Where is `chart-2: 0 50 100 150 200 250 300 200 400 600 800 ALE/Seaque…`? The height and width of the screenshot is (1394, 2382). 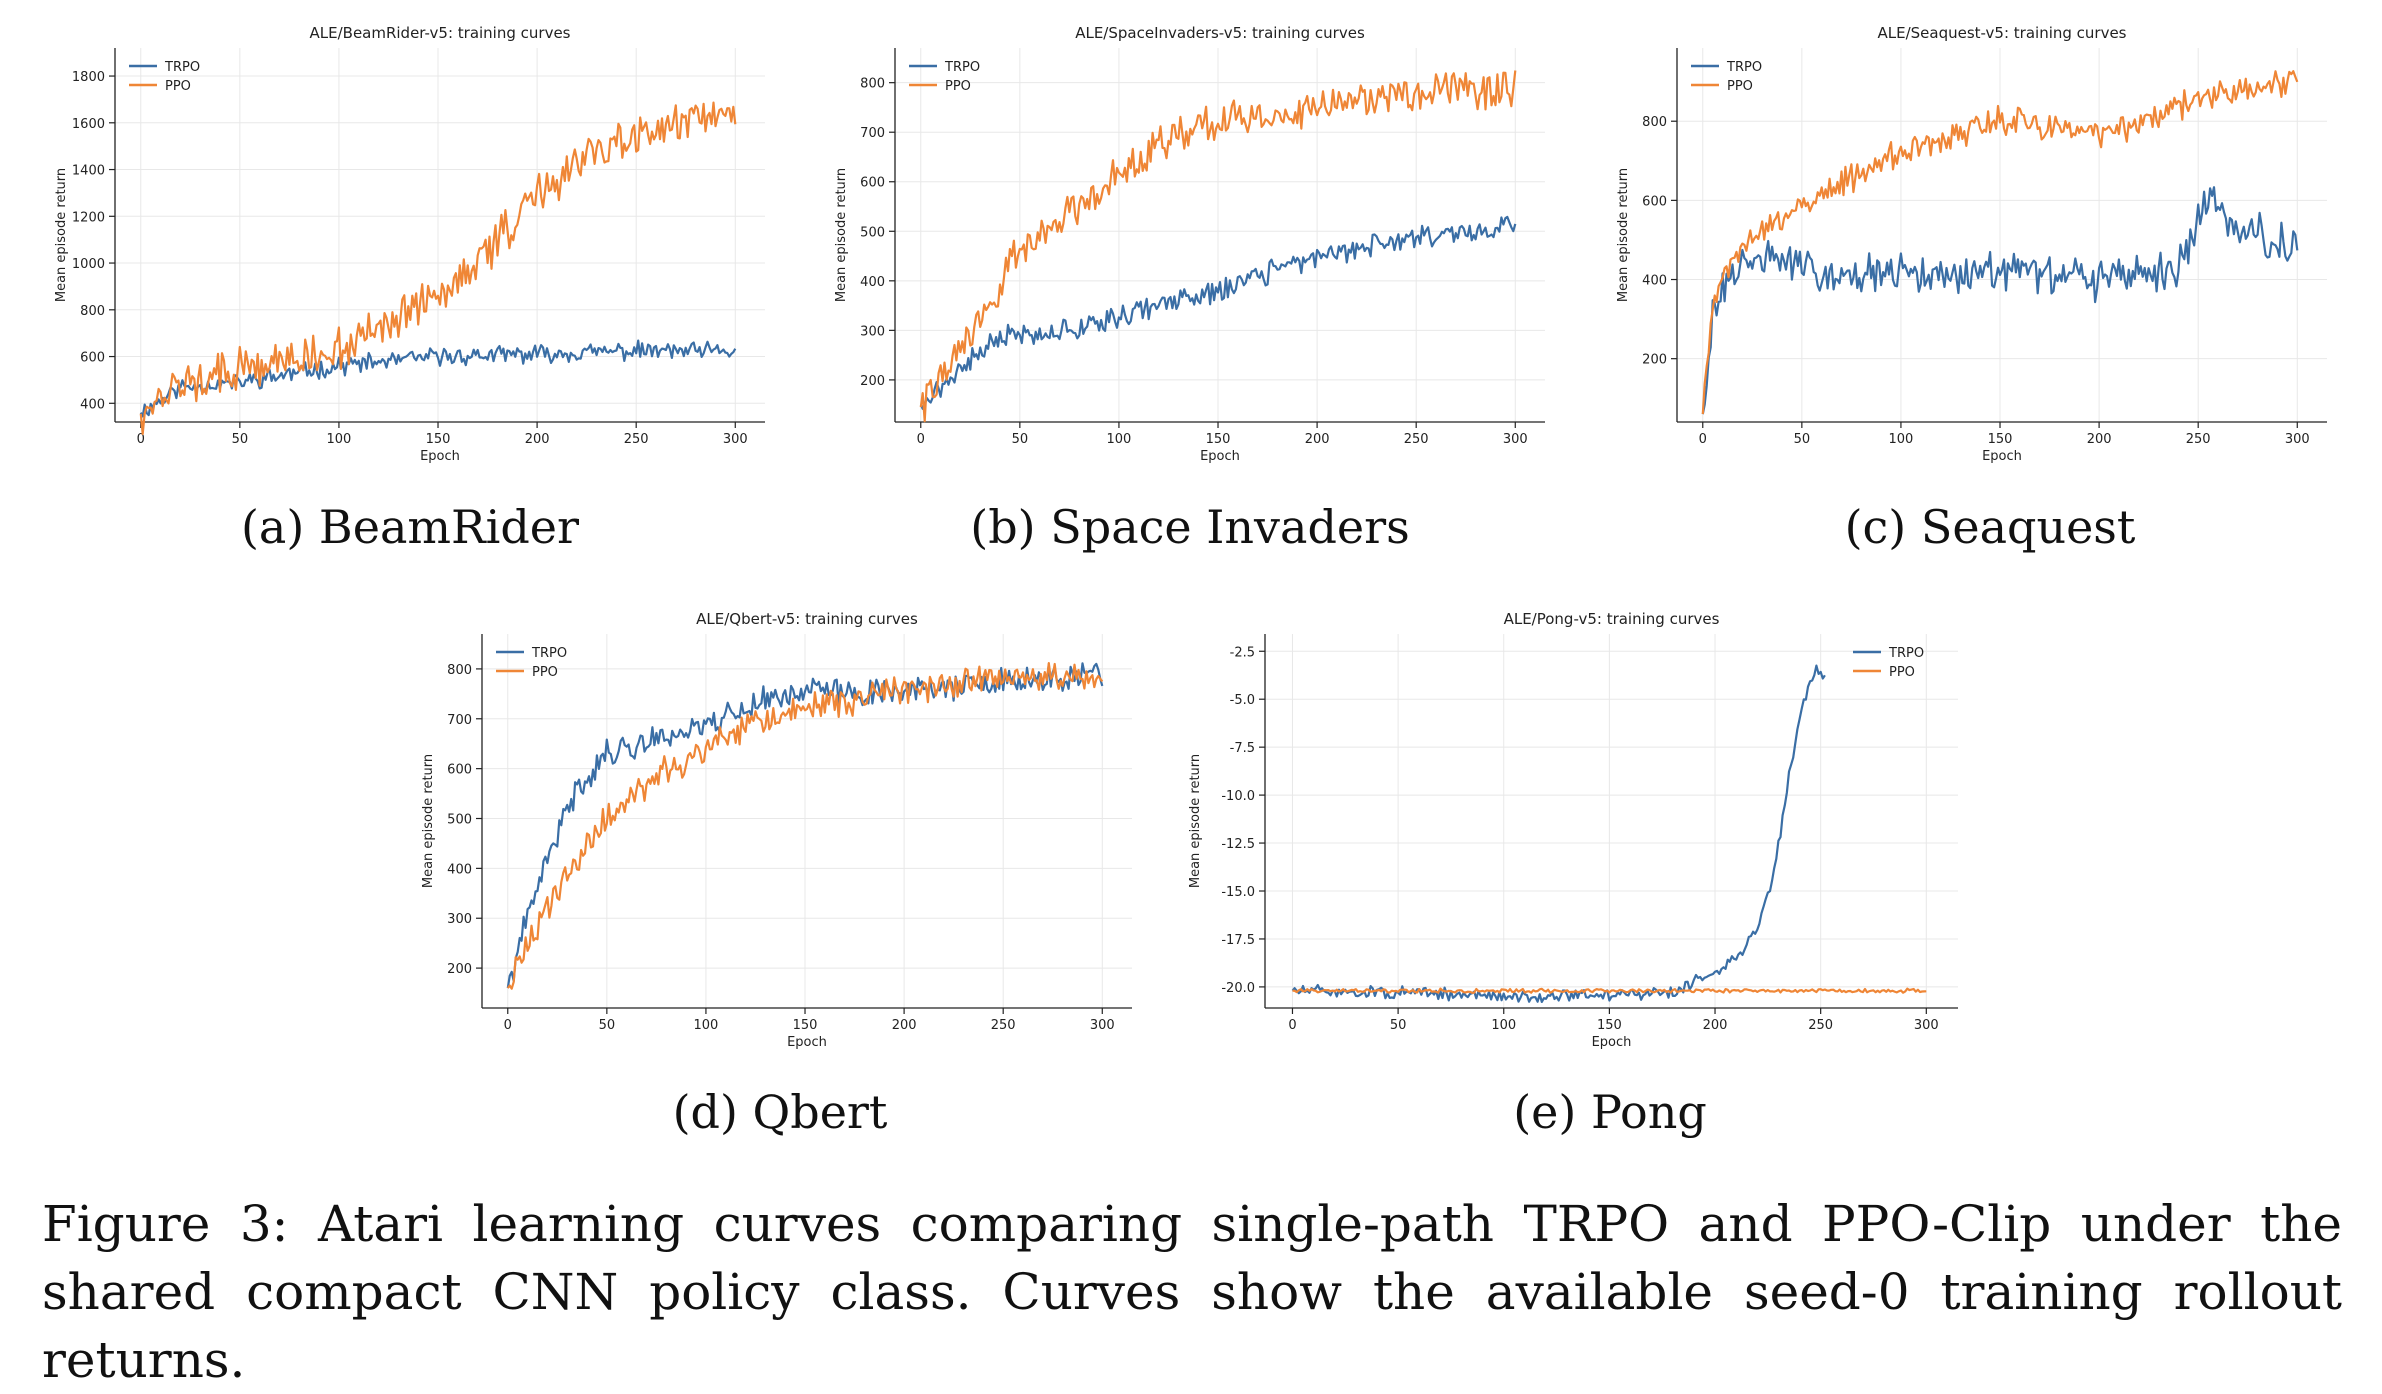 chart-2: 0 50 100 150 200 250 300 200 400 600 800 ALE/Seaque… is located at coordinates (1971, 244).